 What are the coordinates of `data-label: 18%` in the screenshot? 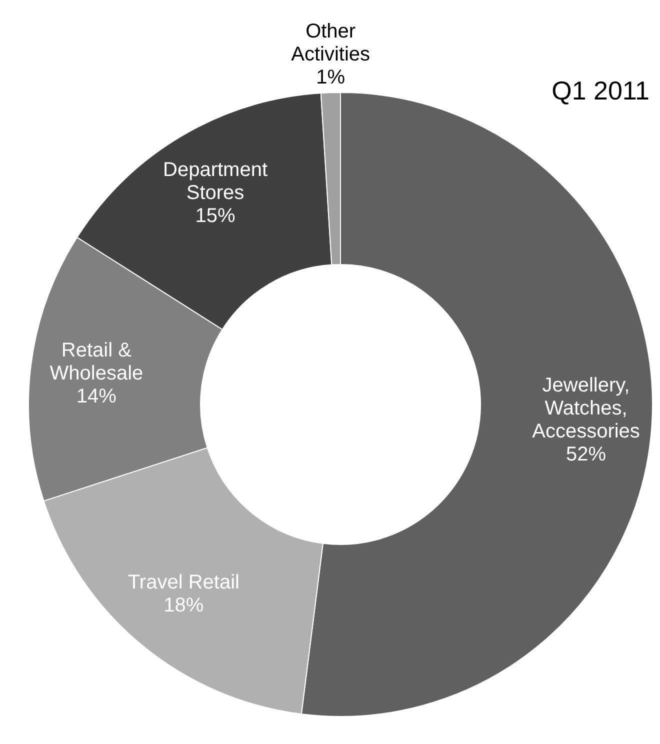 It's located at (184, 605).